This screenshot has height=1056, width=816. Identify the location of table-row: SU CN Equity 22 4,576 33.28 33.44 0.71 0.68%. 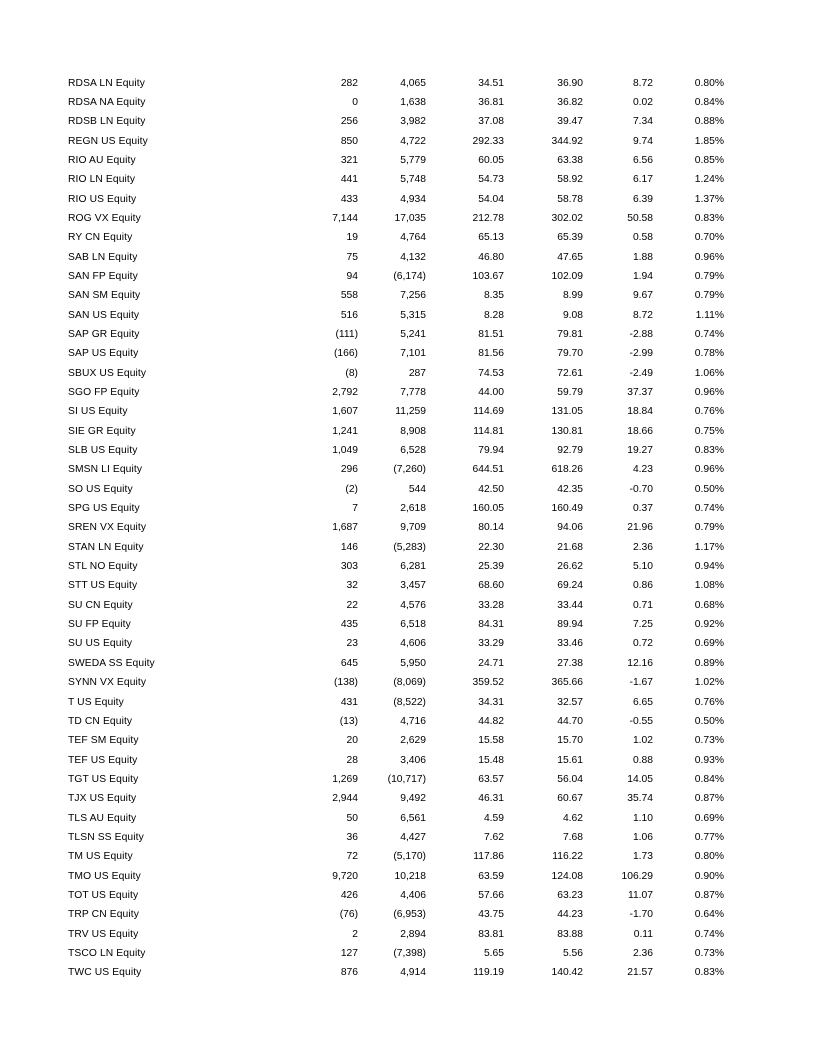
(396, 605).